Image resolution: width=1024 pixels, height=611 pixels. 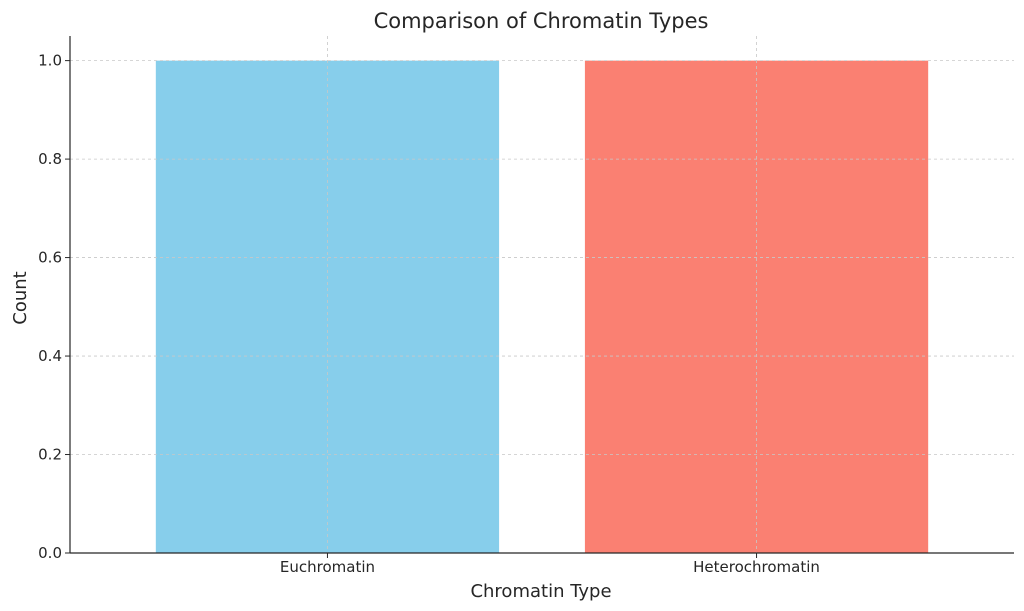 What do you see at coordinates (50, 61) in the screenshot?
I see `y-tick-label: 1.0` at bounding box center [50, 61].